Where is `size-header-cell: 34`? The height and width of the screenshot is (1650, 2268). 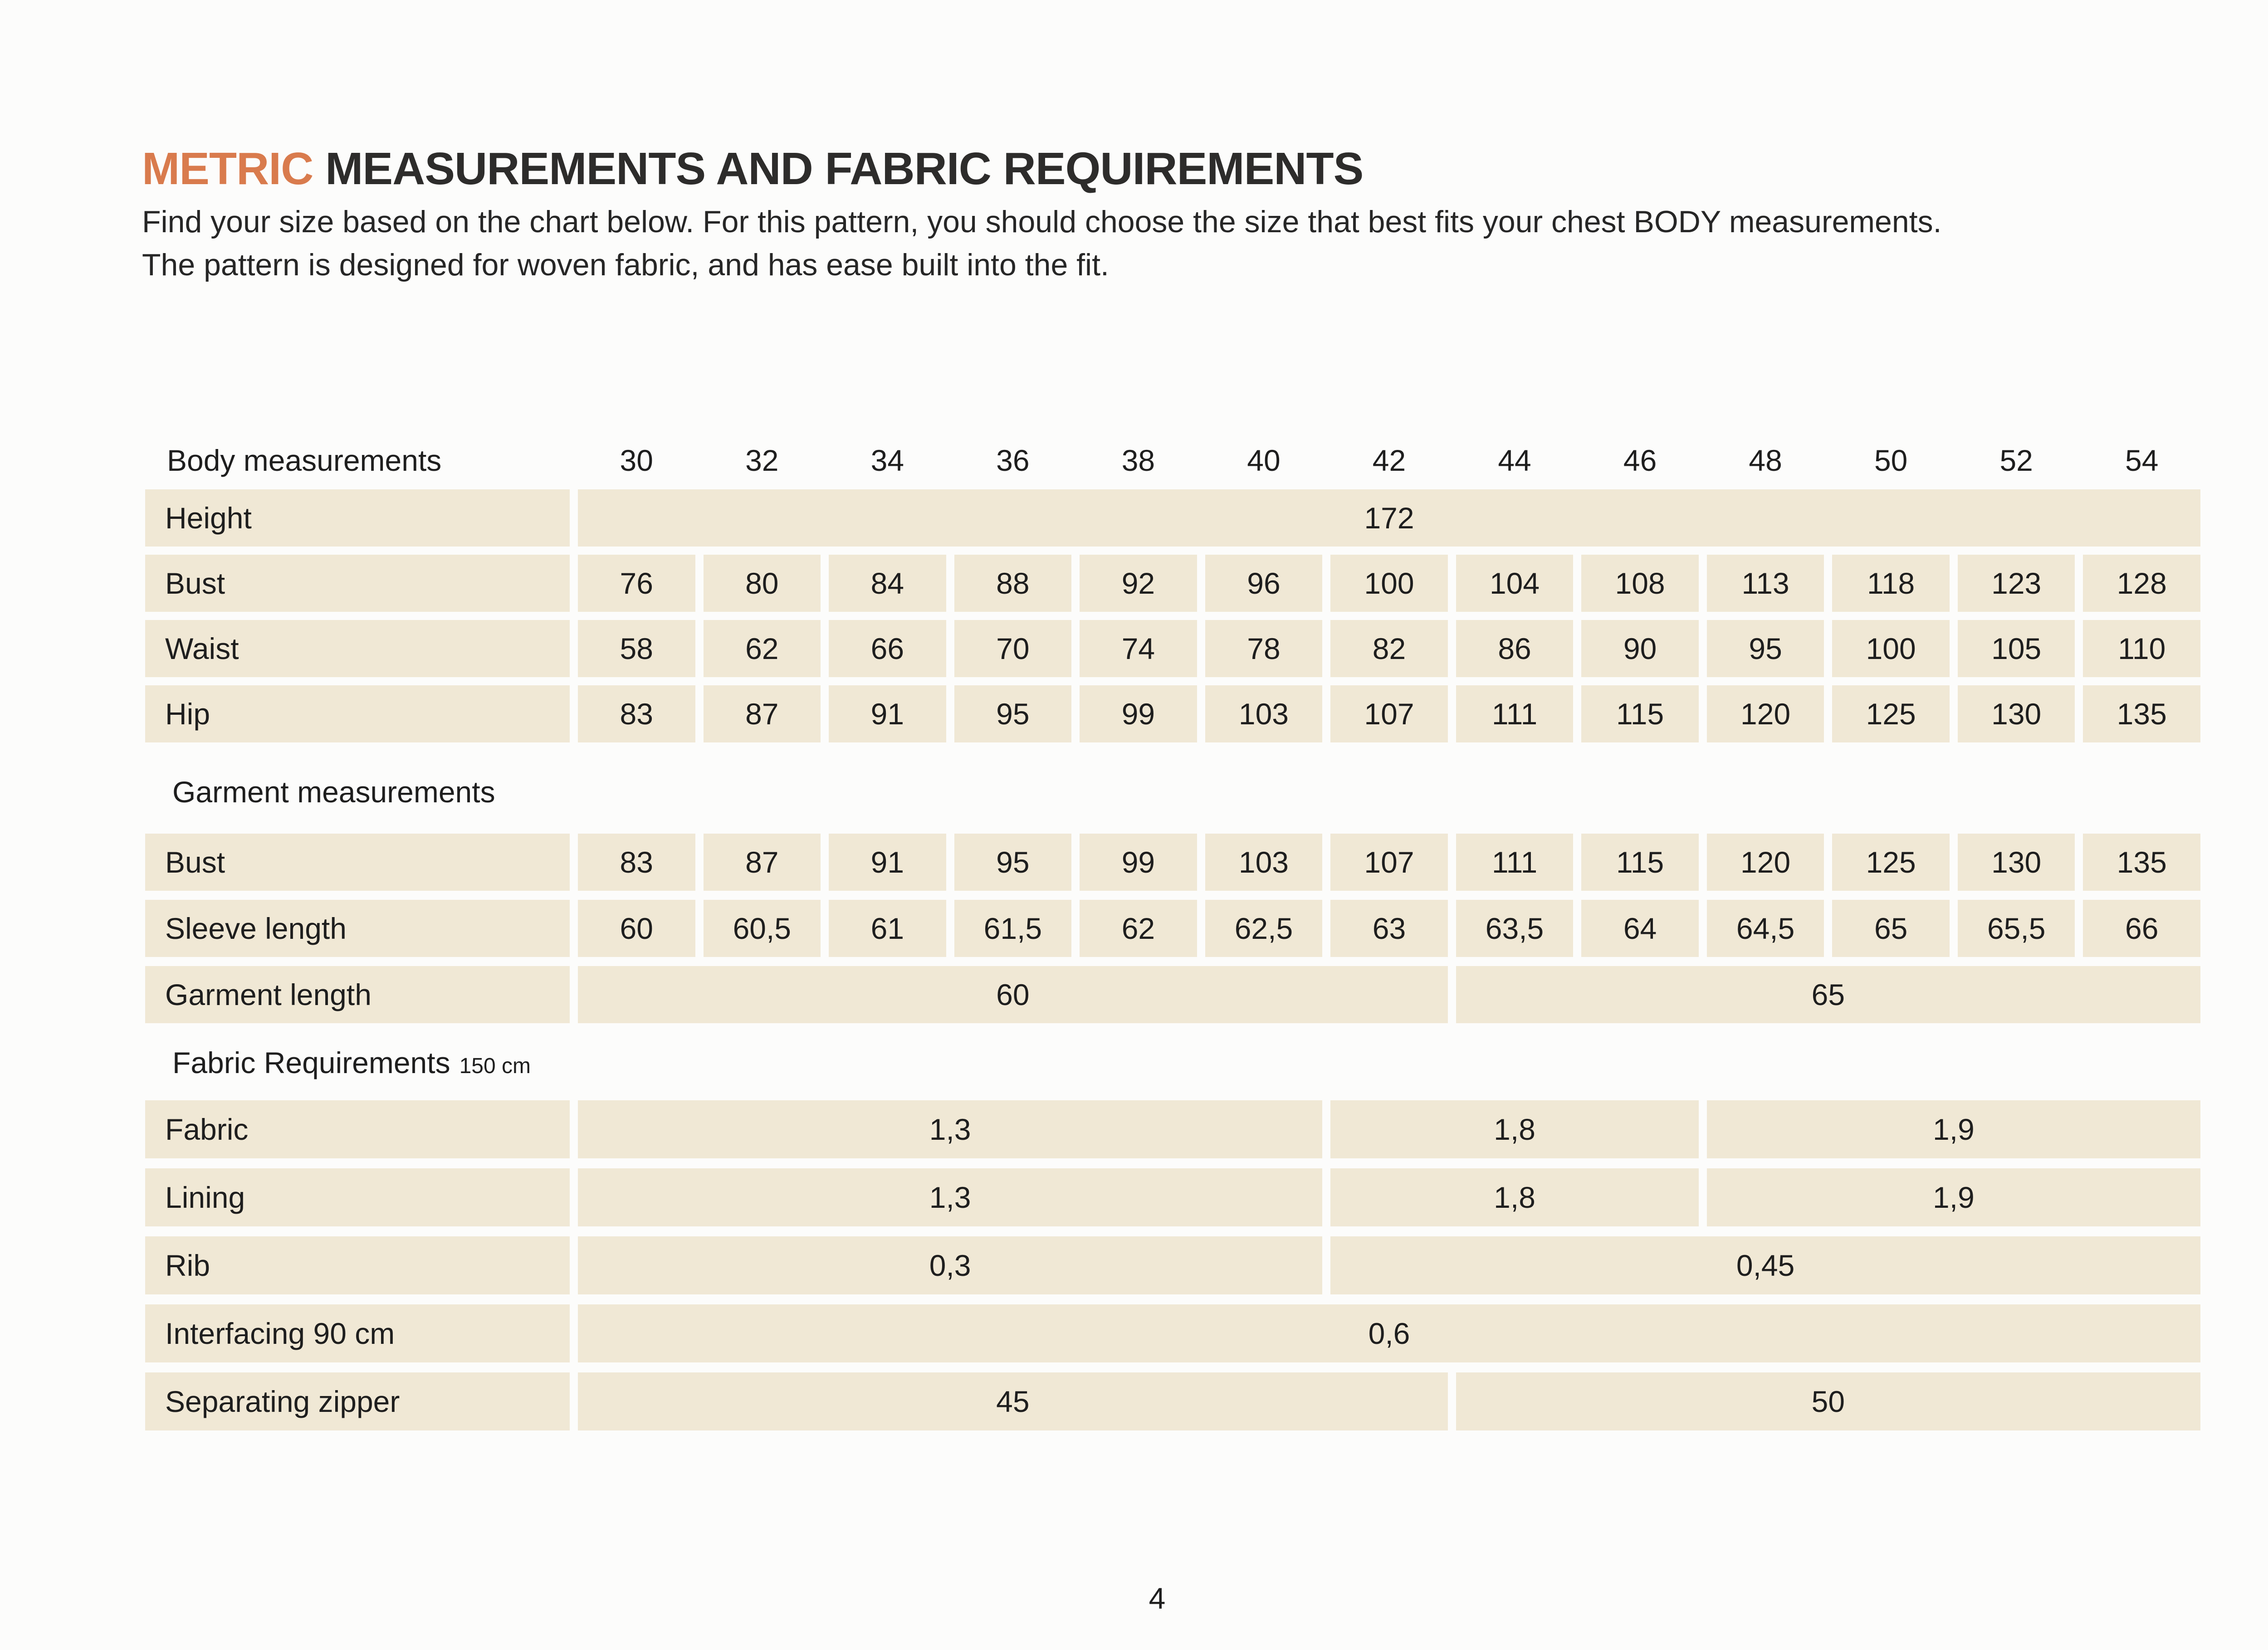
size-header-cell: 34 is located at coordinates (887, 461).